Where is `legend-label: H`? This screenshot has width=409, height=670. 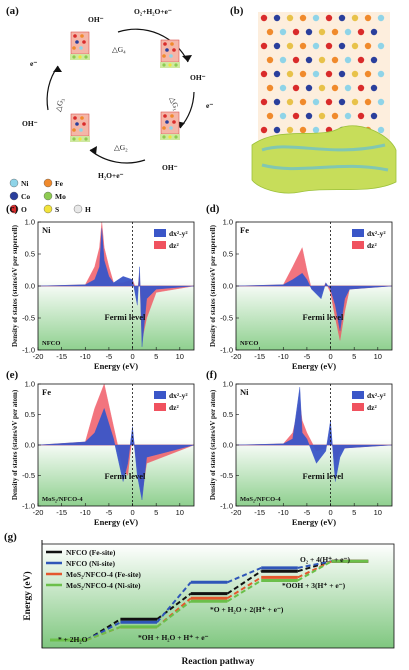
legend-label: H is located at coordinates (88, 209).